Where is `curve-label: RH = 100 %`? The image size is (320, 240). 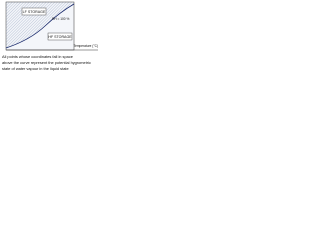 curve-label: RH = 100 % is located at coordinates (60, 19).